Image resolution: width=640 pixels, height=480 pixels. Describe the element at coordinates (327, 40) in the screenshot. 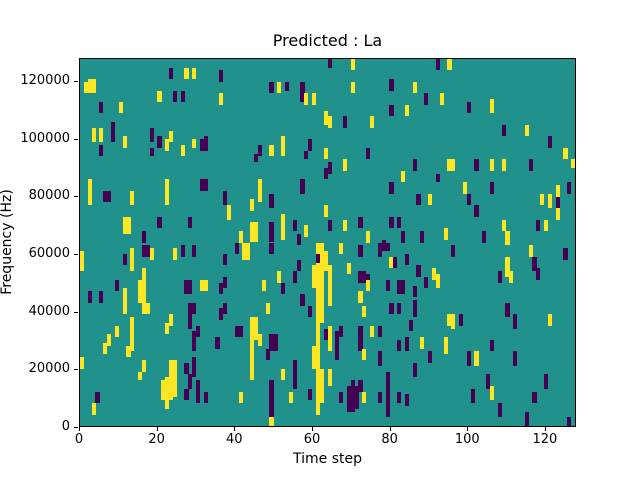

I see `chart-title: Predicted : La` at that location.